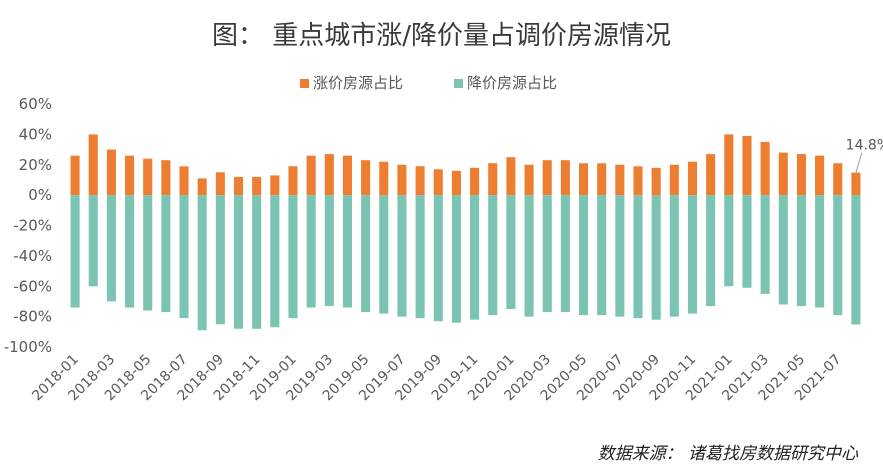  What do you see at coordinates (32, 226) in the screenshot?
I see `y-tick-label: -20%` at bounding box center [32, 226].